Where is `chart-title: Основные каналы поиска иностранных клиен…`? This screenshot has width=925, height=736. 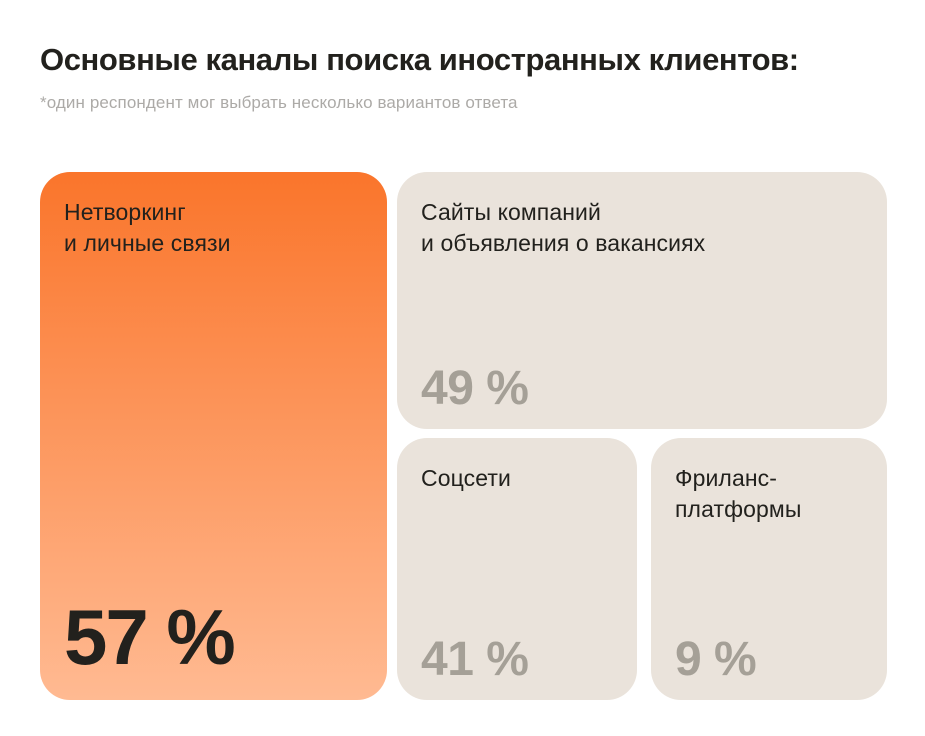 chart-title: Основные каналы поиска иностранных клиен… is located at coordinates (419, 59).